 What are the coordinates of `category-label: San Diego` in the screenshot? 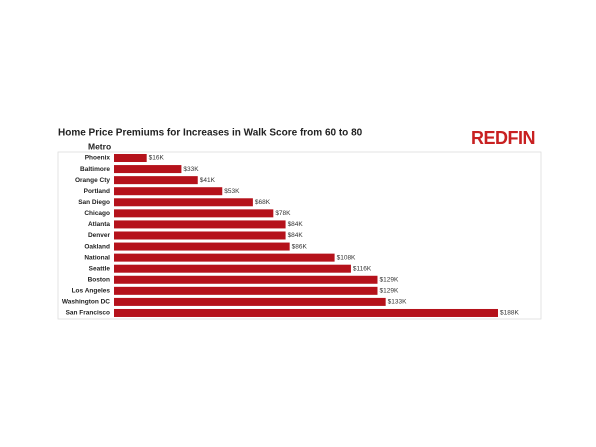 It's located at (94, 202).